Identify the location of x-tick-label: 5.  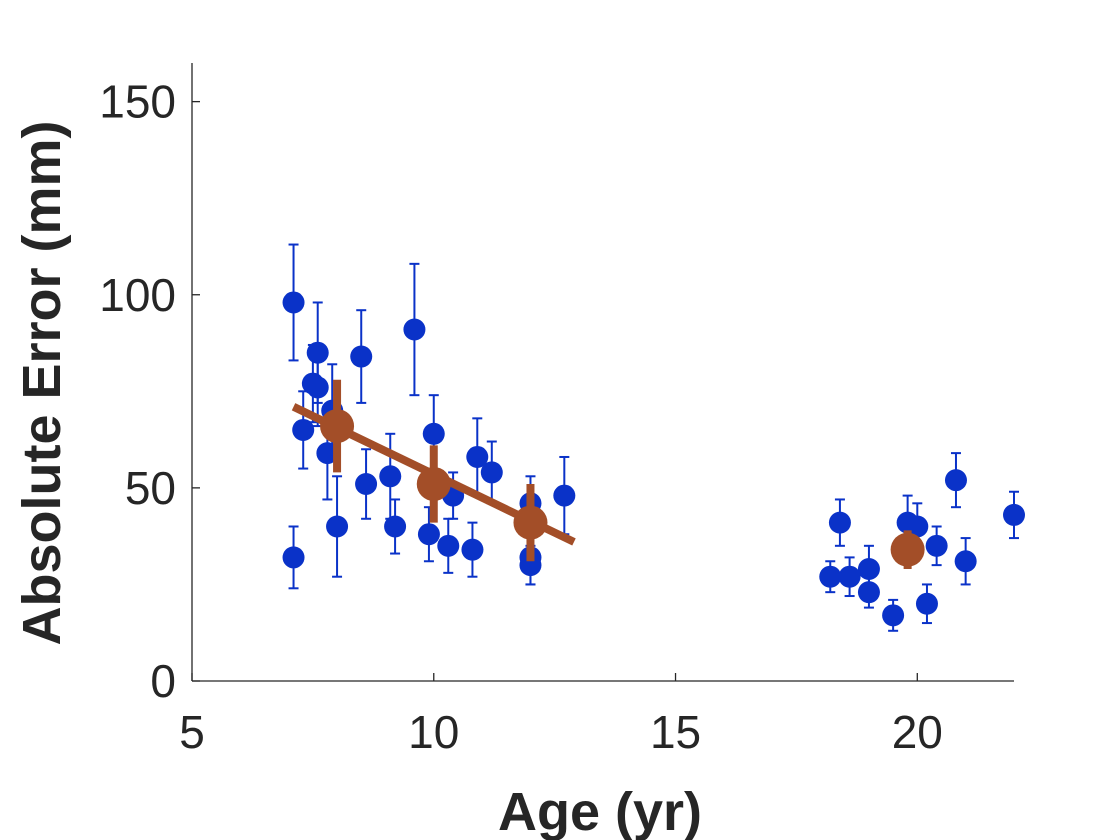
(192, 732).